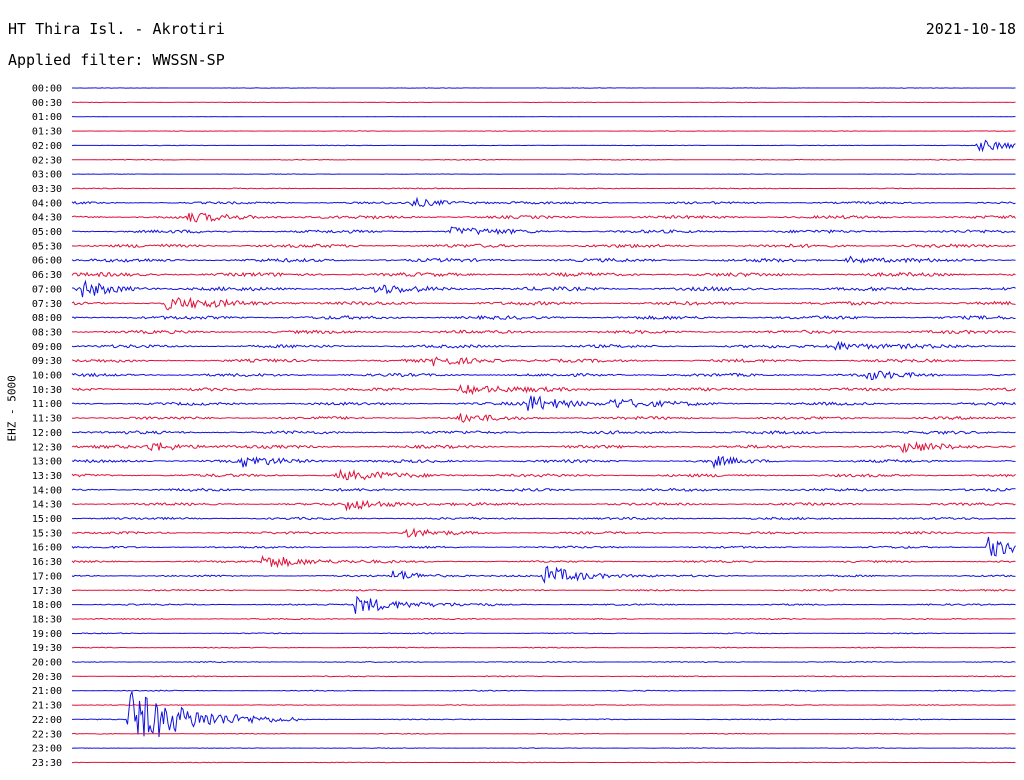  What do you see at coordinates (47, 720) in the screenshot?
I see `time-label: 22:00` at bounding box center [47, 720].